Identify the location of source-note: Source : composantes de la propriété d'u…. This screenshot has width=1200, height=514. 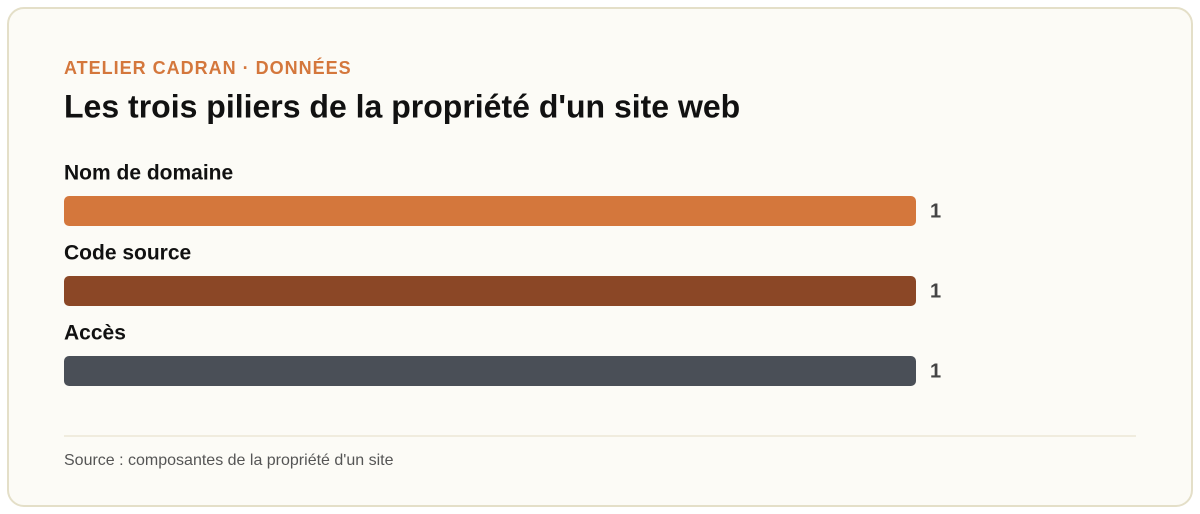
(229, 460).